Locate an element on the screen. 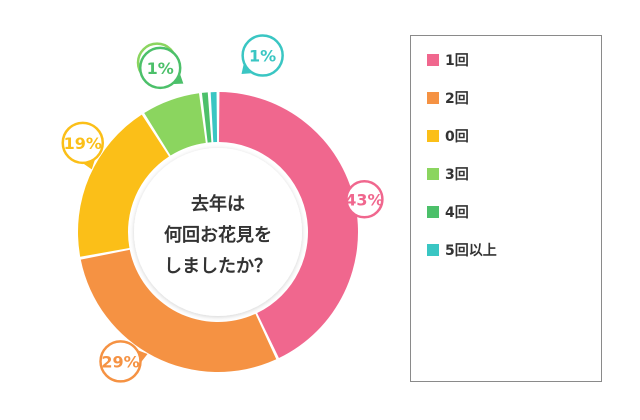  center-label-line: 何回お花見を is located at coordinates (218, 235).